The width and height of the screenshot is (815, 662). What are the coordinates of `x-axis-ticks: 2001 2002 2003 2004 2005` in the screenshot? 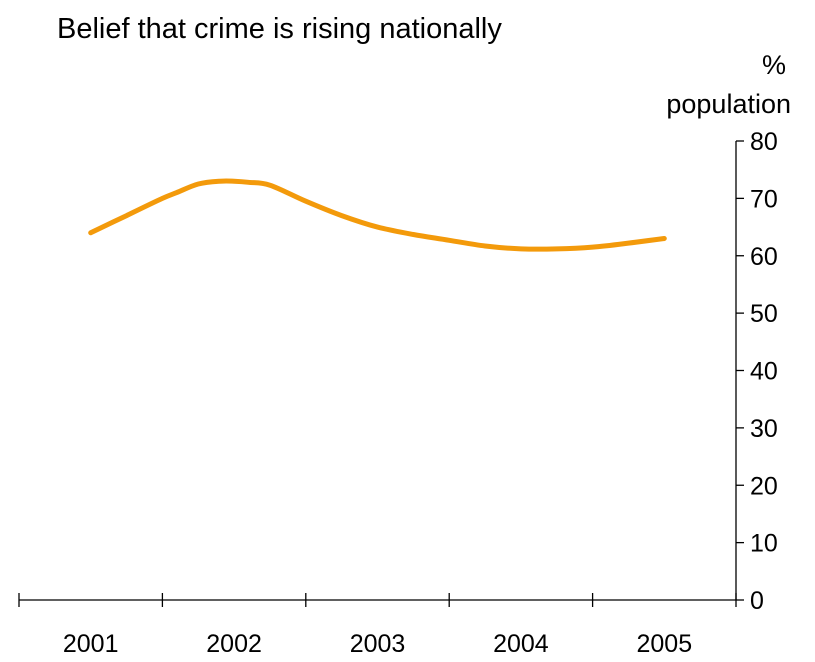 It's located at (377, 625).